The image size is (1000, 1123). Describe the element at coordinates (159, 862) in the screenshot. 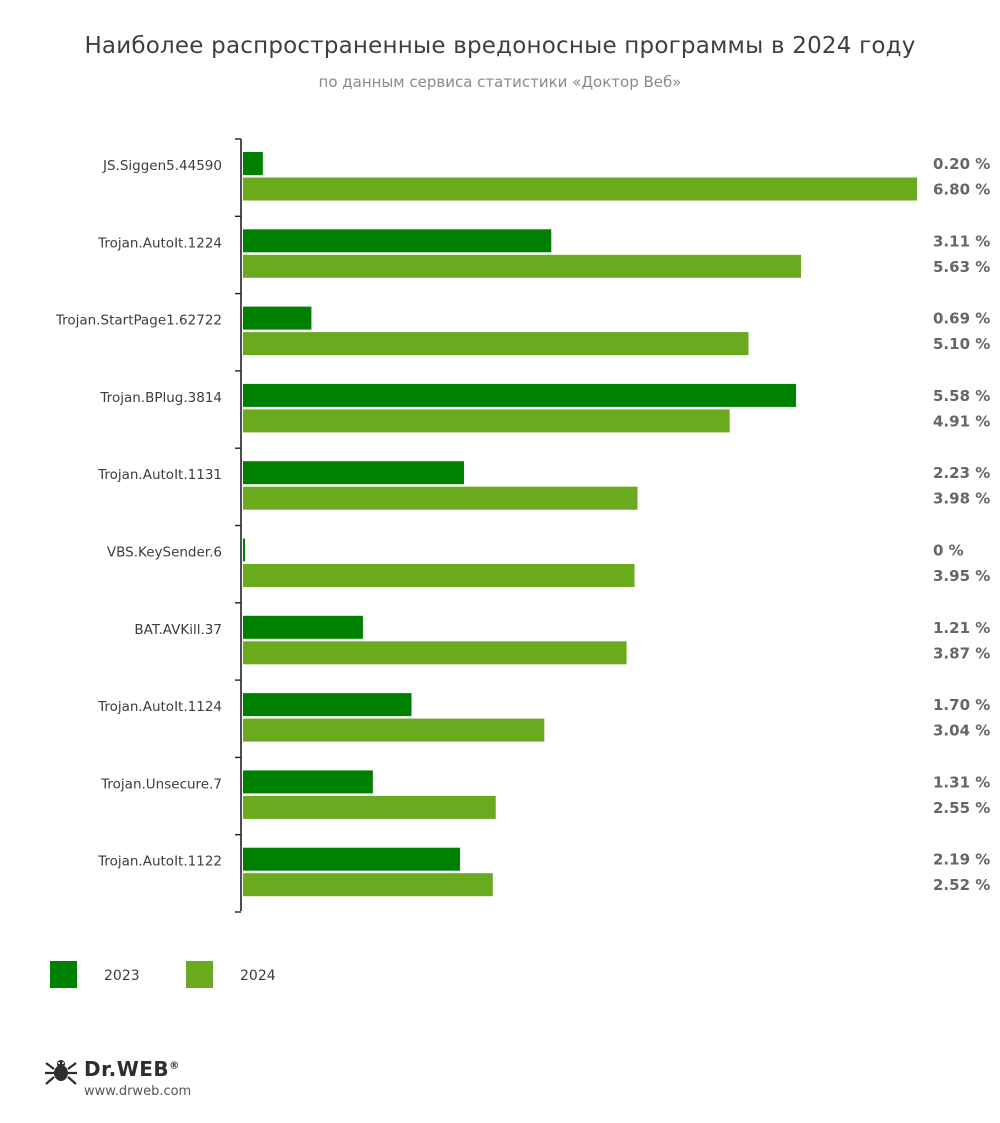

I see `category-label: Trojan.AutoIt.1122` at that location.